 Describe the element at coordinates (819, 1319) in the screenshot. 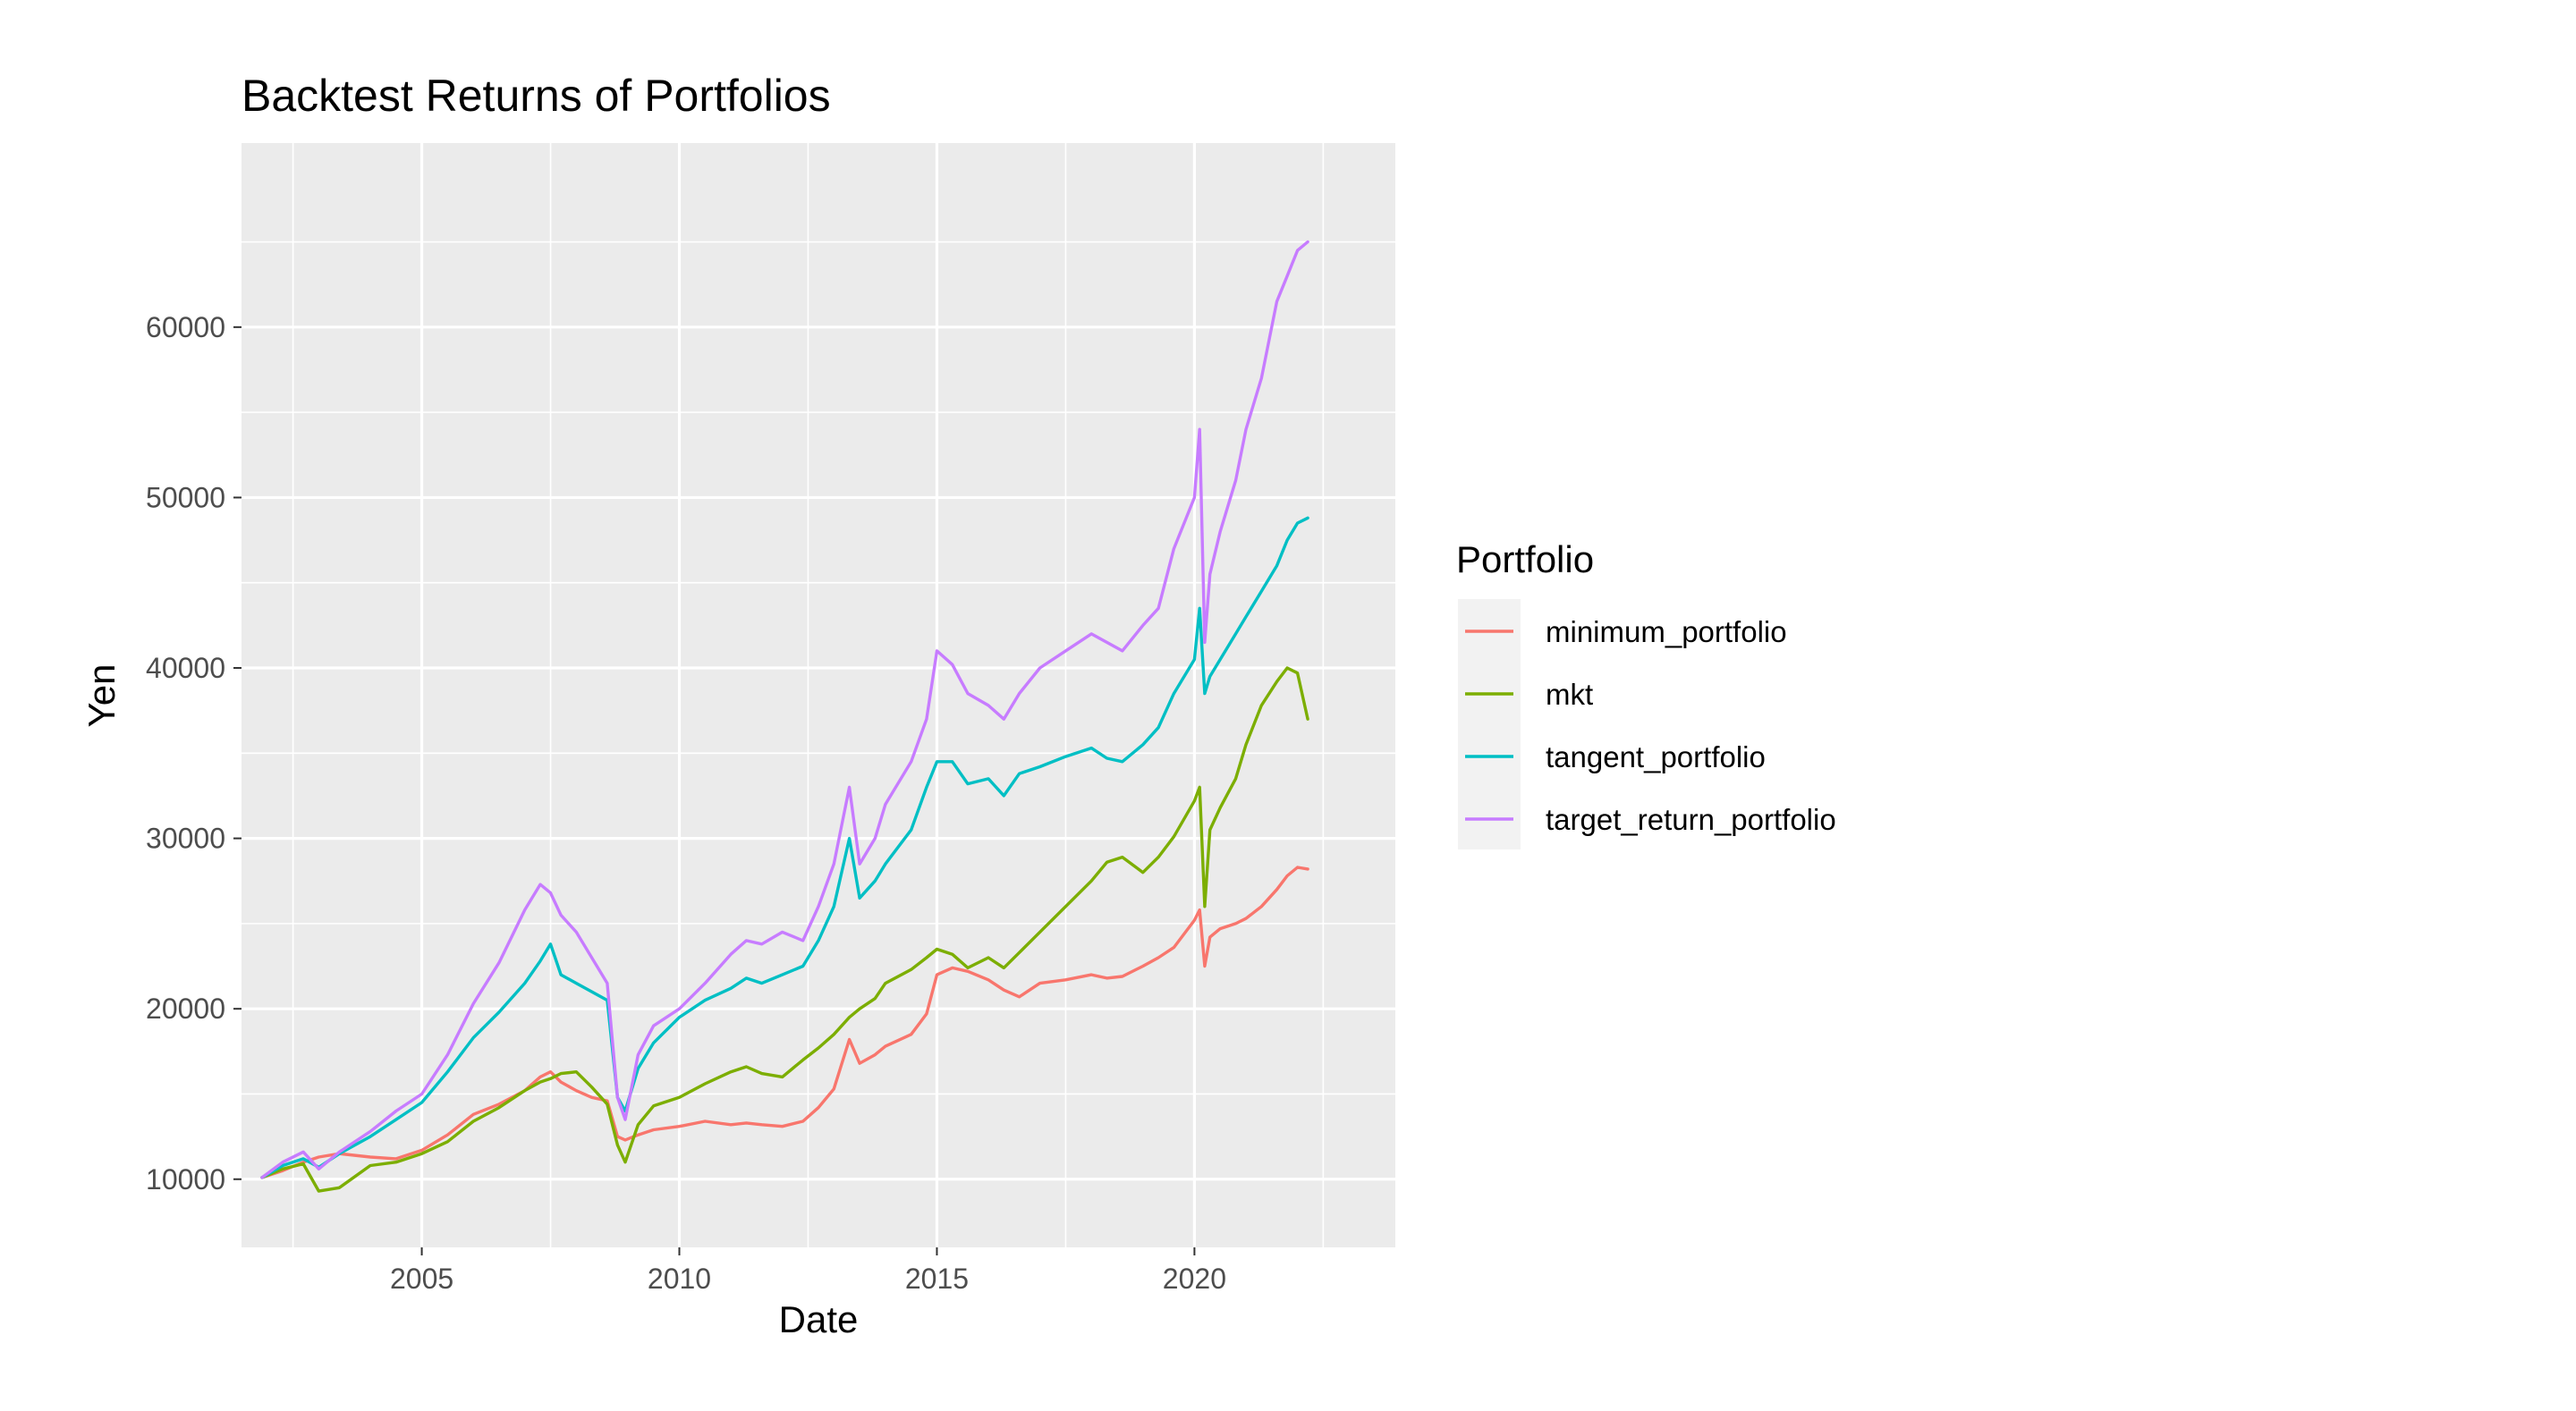

I see `x-axis-title: Date` at that location.